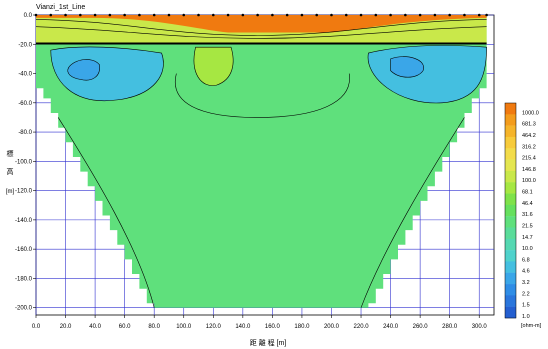 The height and width of the screenshot is (349, 548). Describe the element at coordinates (10, 192) in the screenshot. I see `y-axis-label-char-3: [m]` at that location.